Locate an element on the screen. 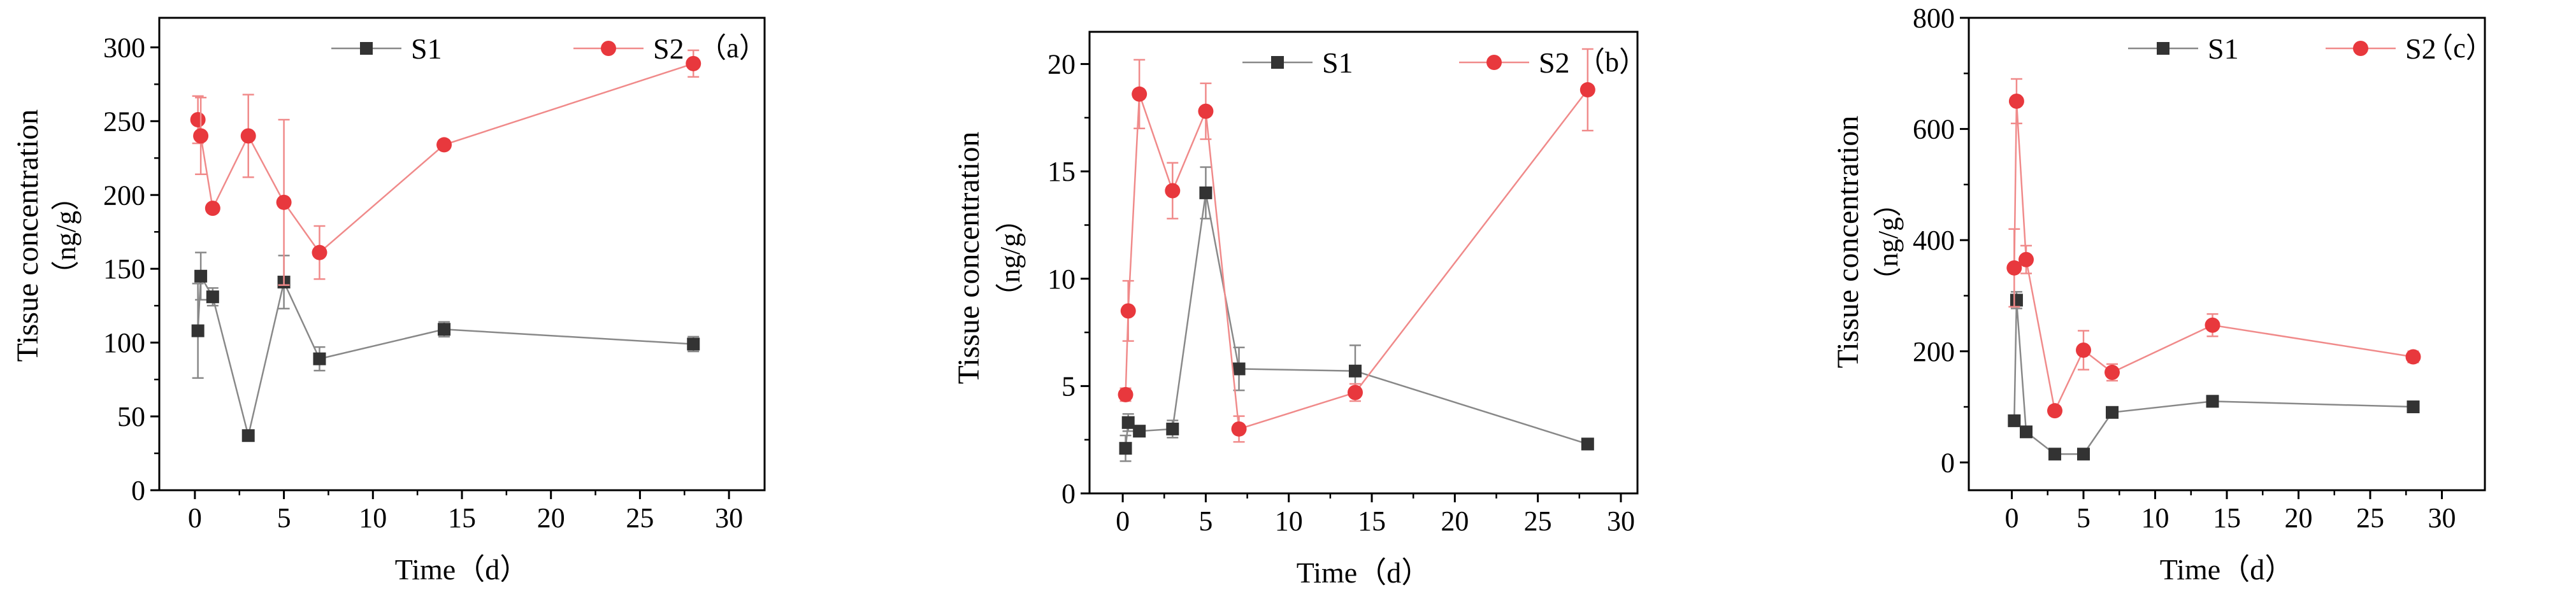  chart-c-xtick-label: 20 is located at coordinates (2299, 518).